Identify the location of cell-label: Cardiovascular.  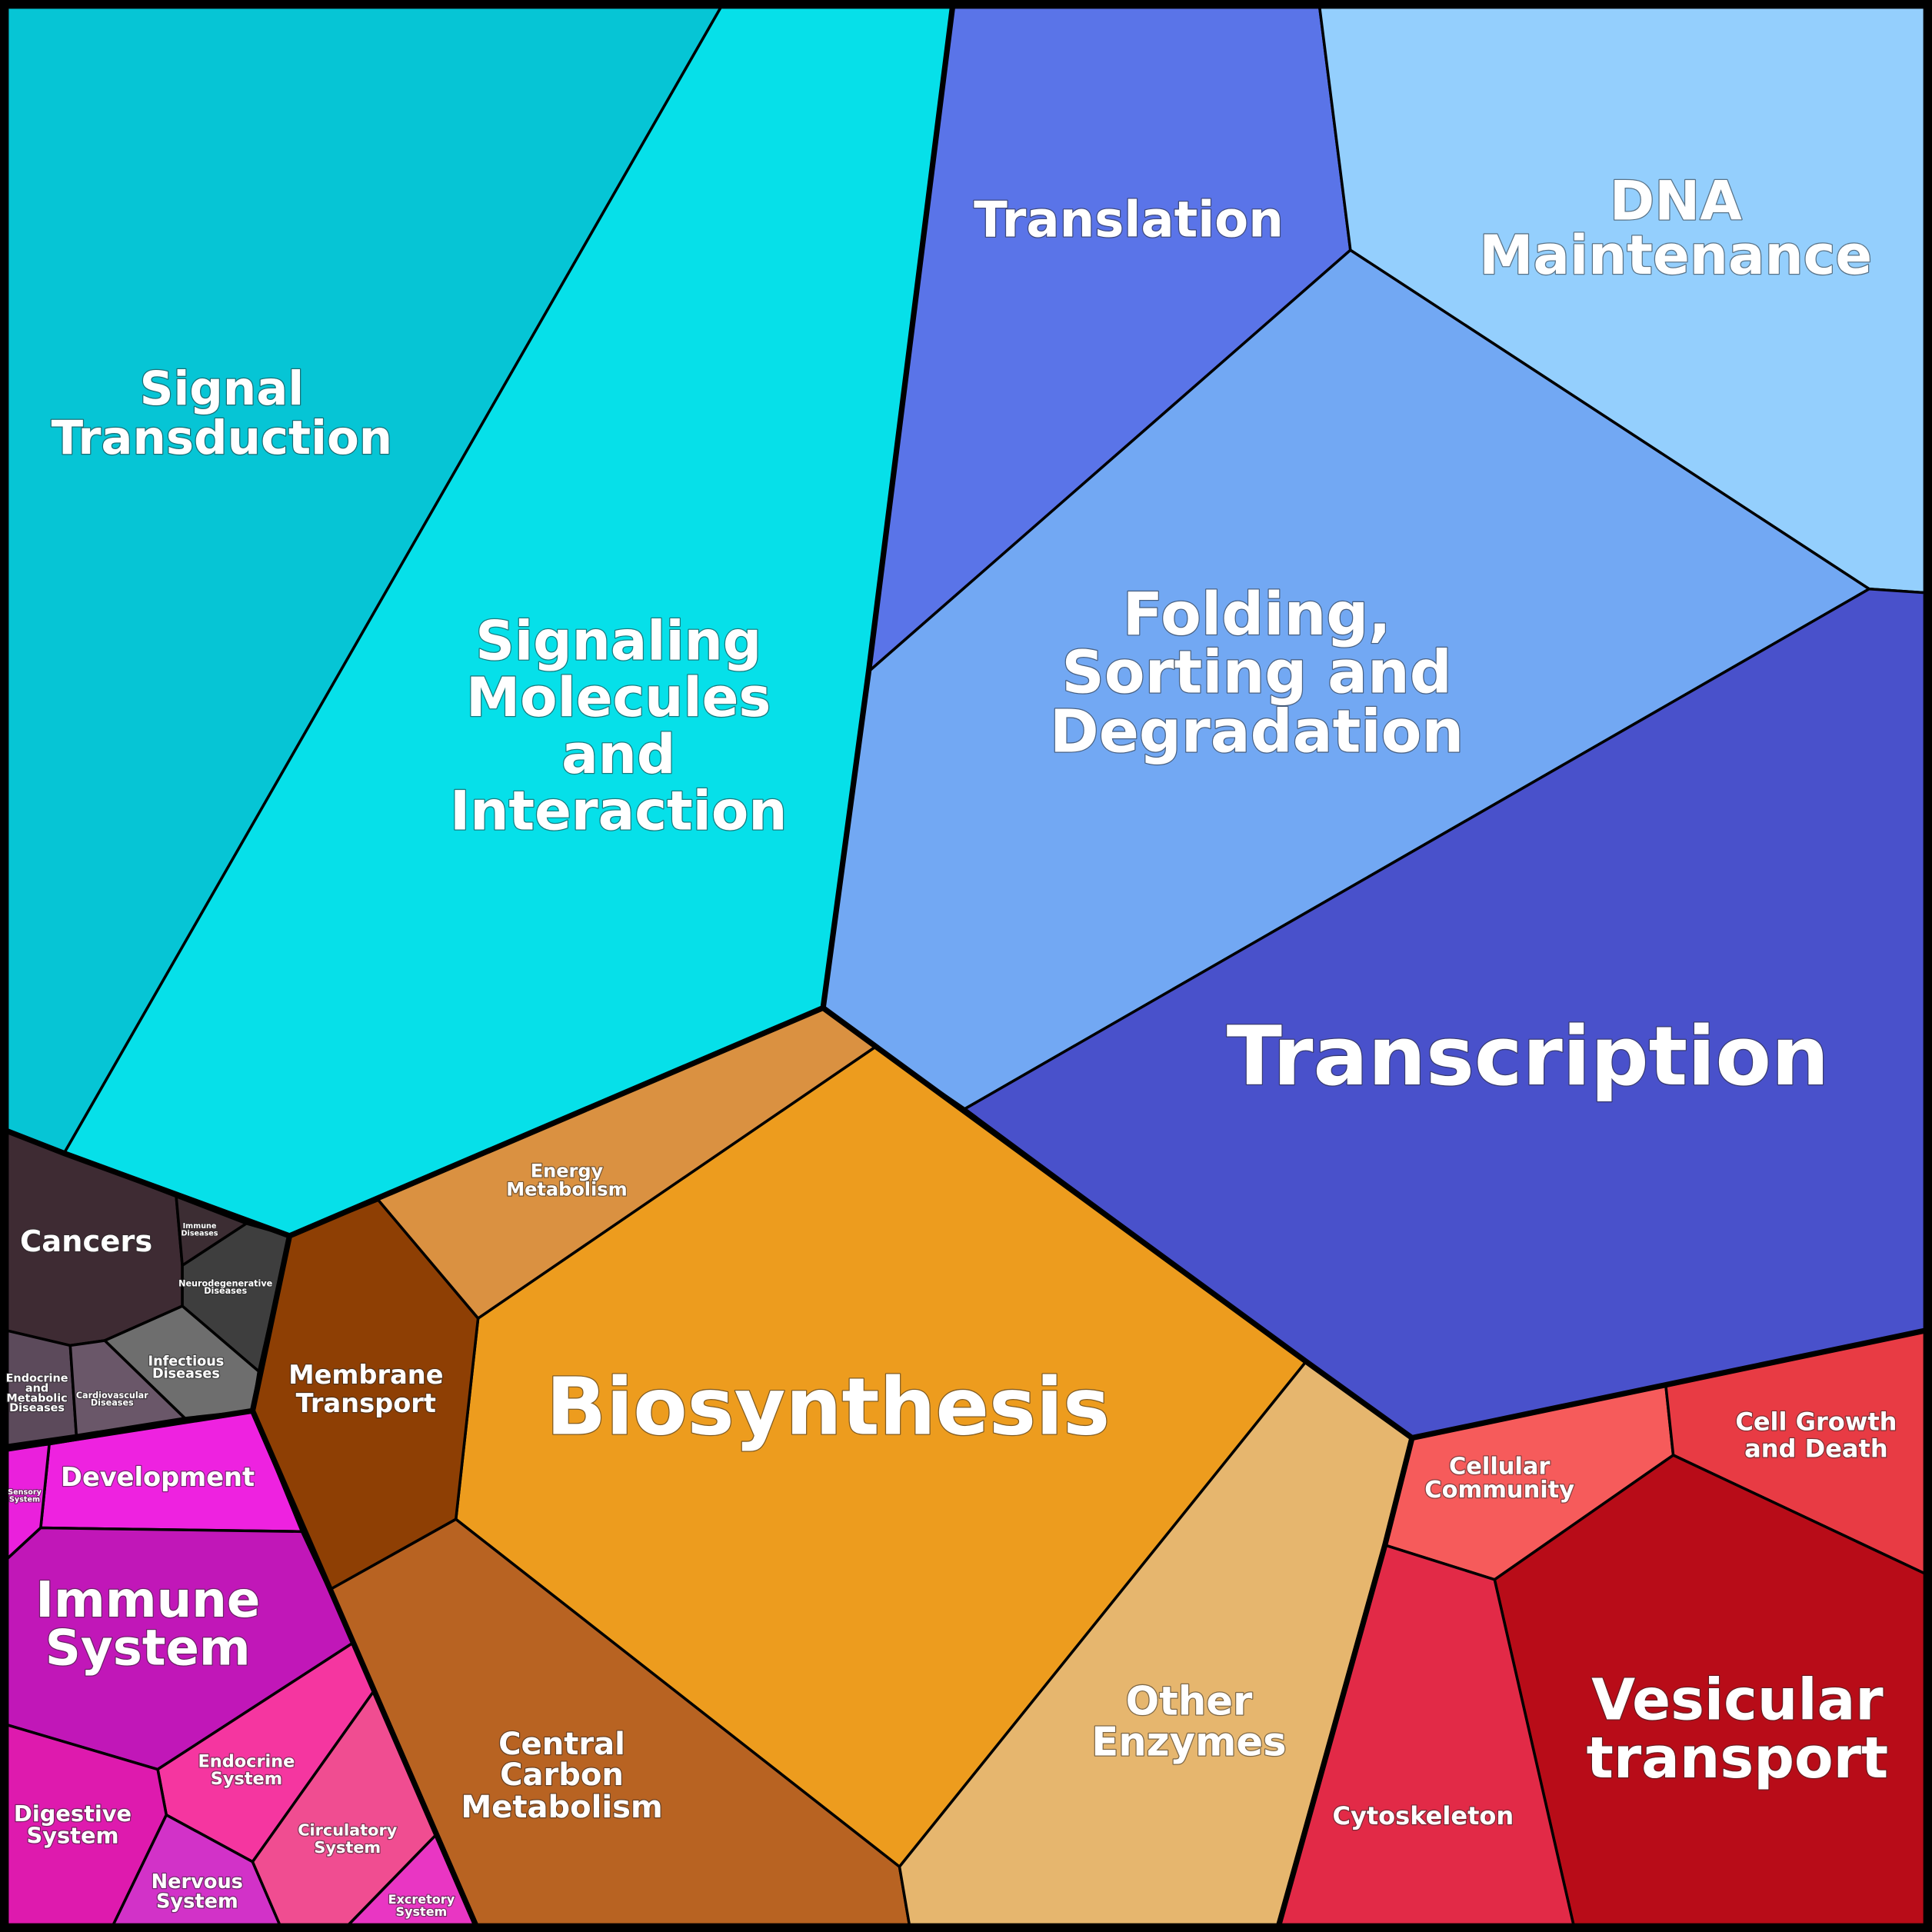
(112, 1396).